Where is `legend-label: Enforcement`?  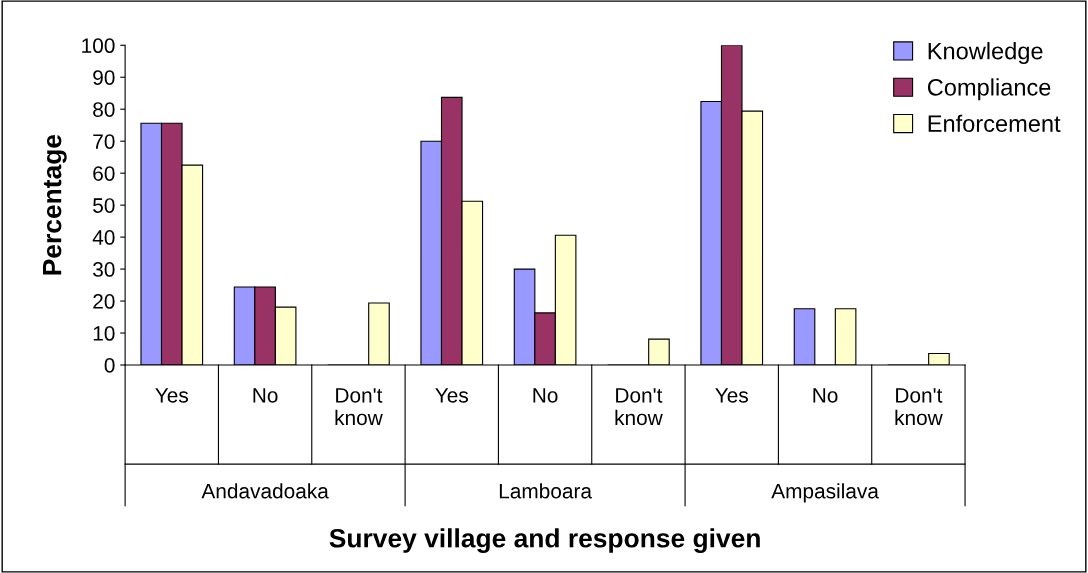 legend-label: Enforcement is located at coordinates (994, 123).